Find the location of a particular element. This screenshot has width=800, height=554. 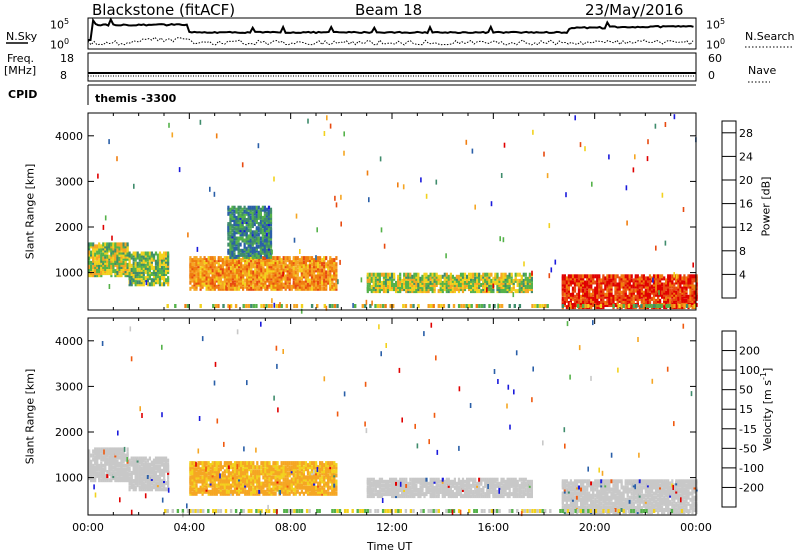

power-colorbar-tick-label: 24 is located at coordinates (746, 156).